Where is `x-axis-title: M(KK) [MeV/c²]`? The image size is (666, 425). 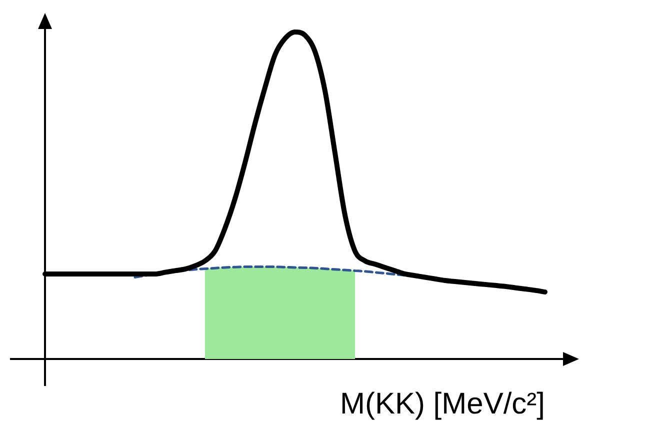
x-axis-title: M(KK) [MeV/c²] is located at coordinates (442, 403).